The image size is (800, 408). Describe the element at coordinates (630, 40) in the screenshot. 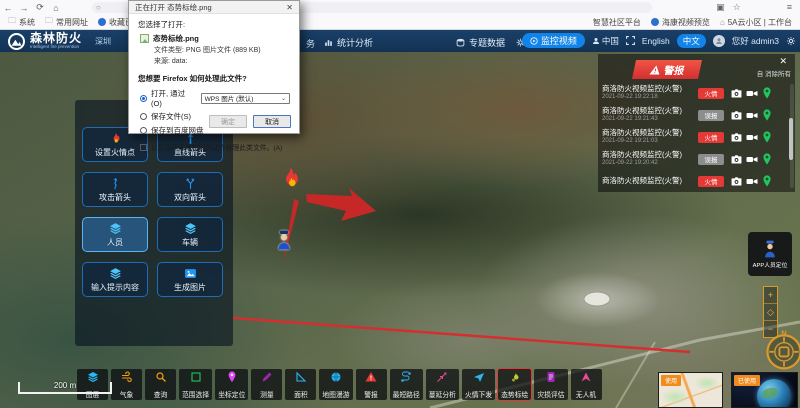

I see `fullscreen-icon` at that location.